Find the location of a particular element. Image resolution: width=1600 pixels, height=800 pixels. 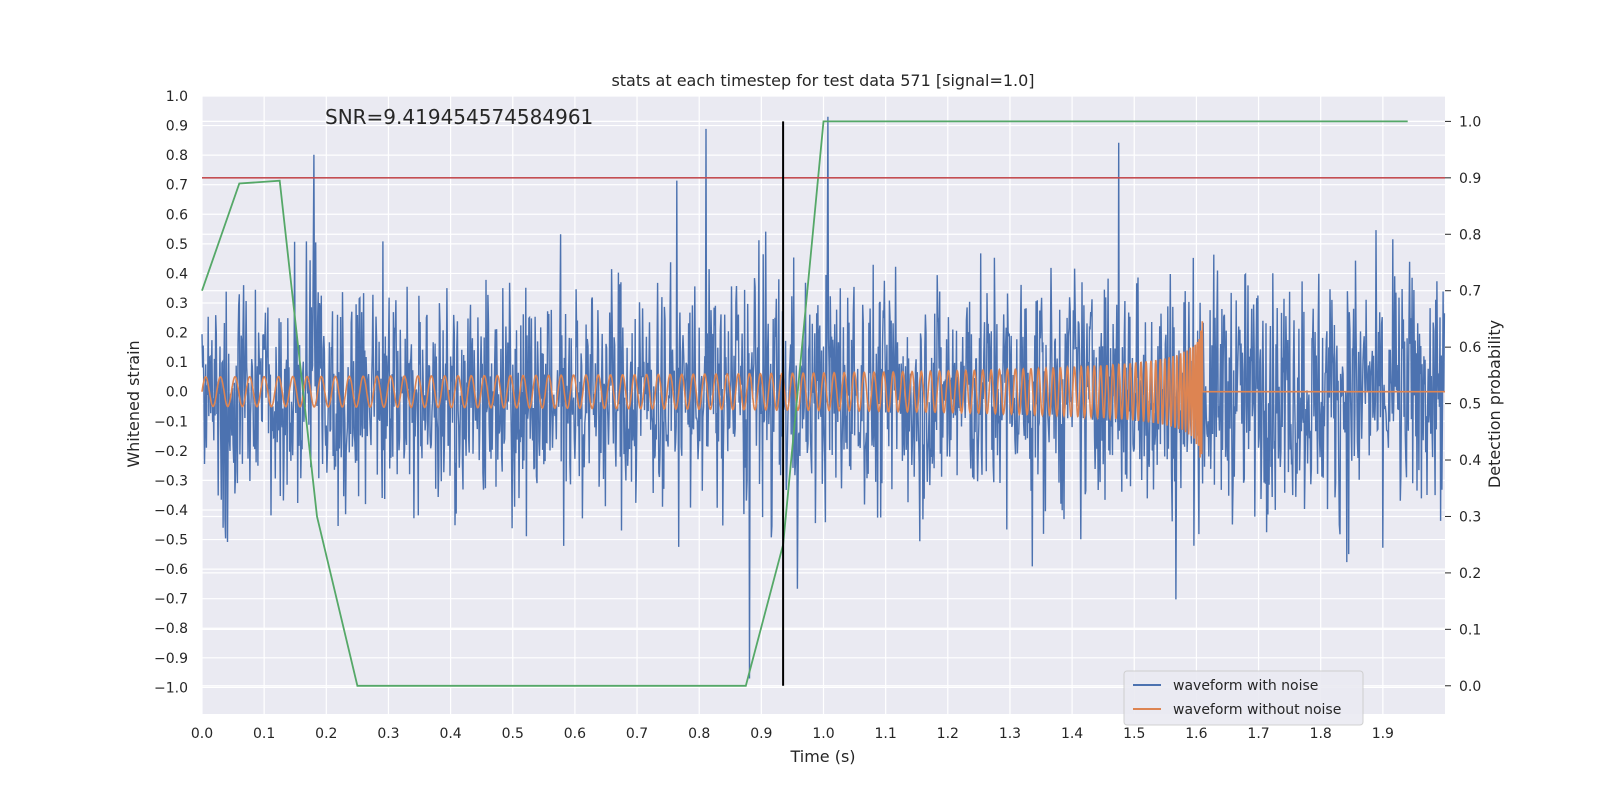

y-left-tick-label: 0.3 is located at coordinates (177, 304).